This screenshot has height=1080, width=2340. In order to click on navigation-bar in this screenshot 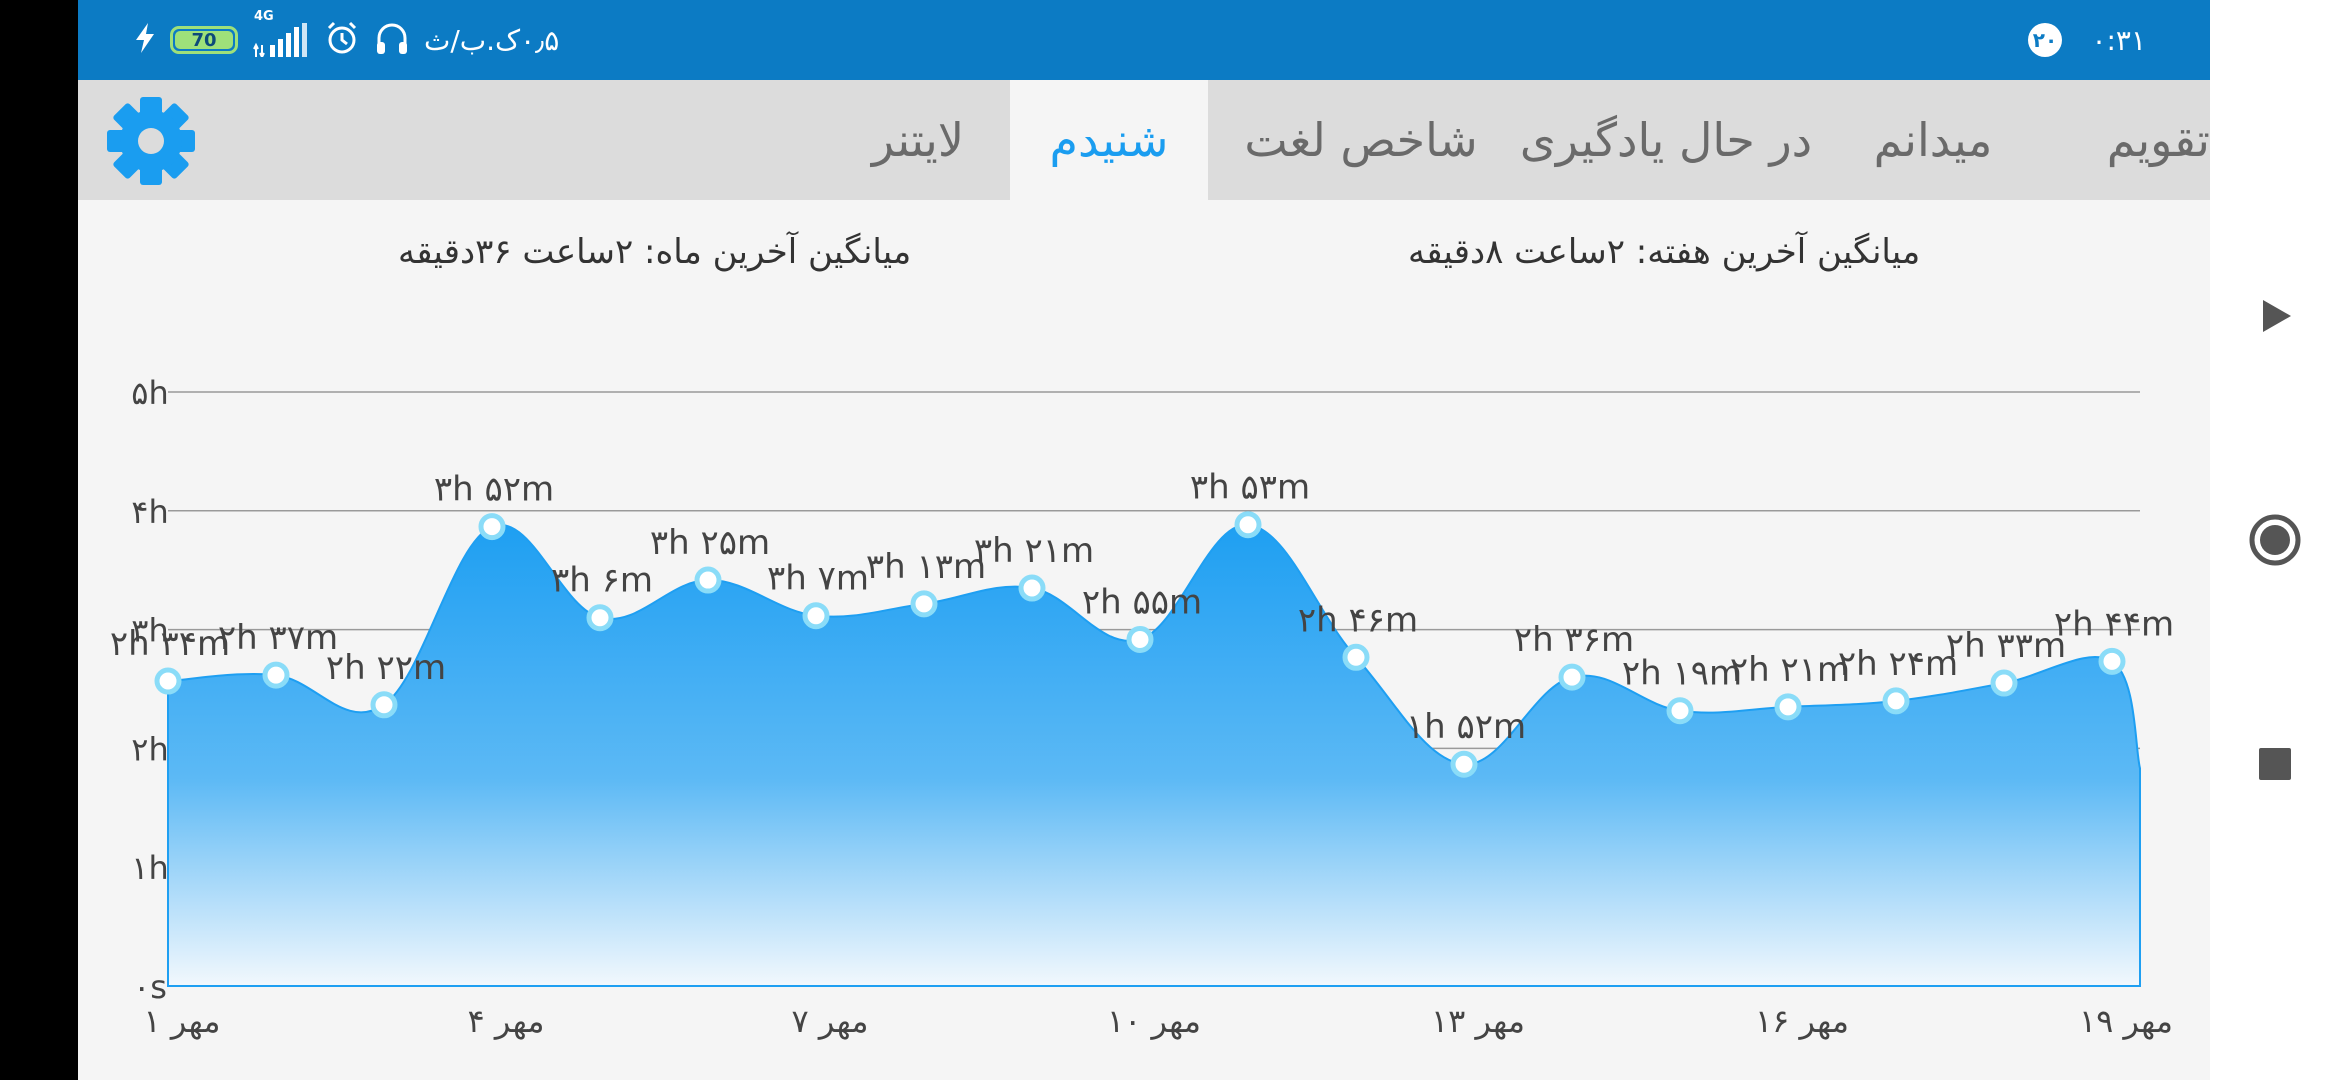, I will do `click(2275, 540)`.